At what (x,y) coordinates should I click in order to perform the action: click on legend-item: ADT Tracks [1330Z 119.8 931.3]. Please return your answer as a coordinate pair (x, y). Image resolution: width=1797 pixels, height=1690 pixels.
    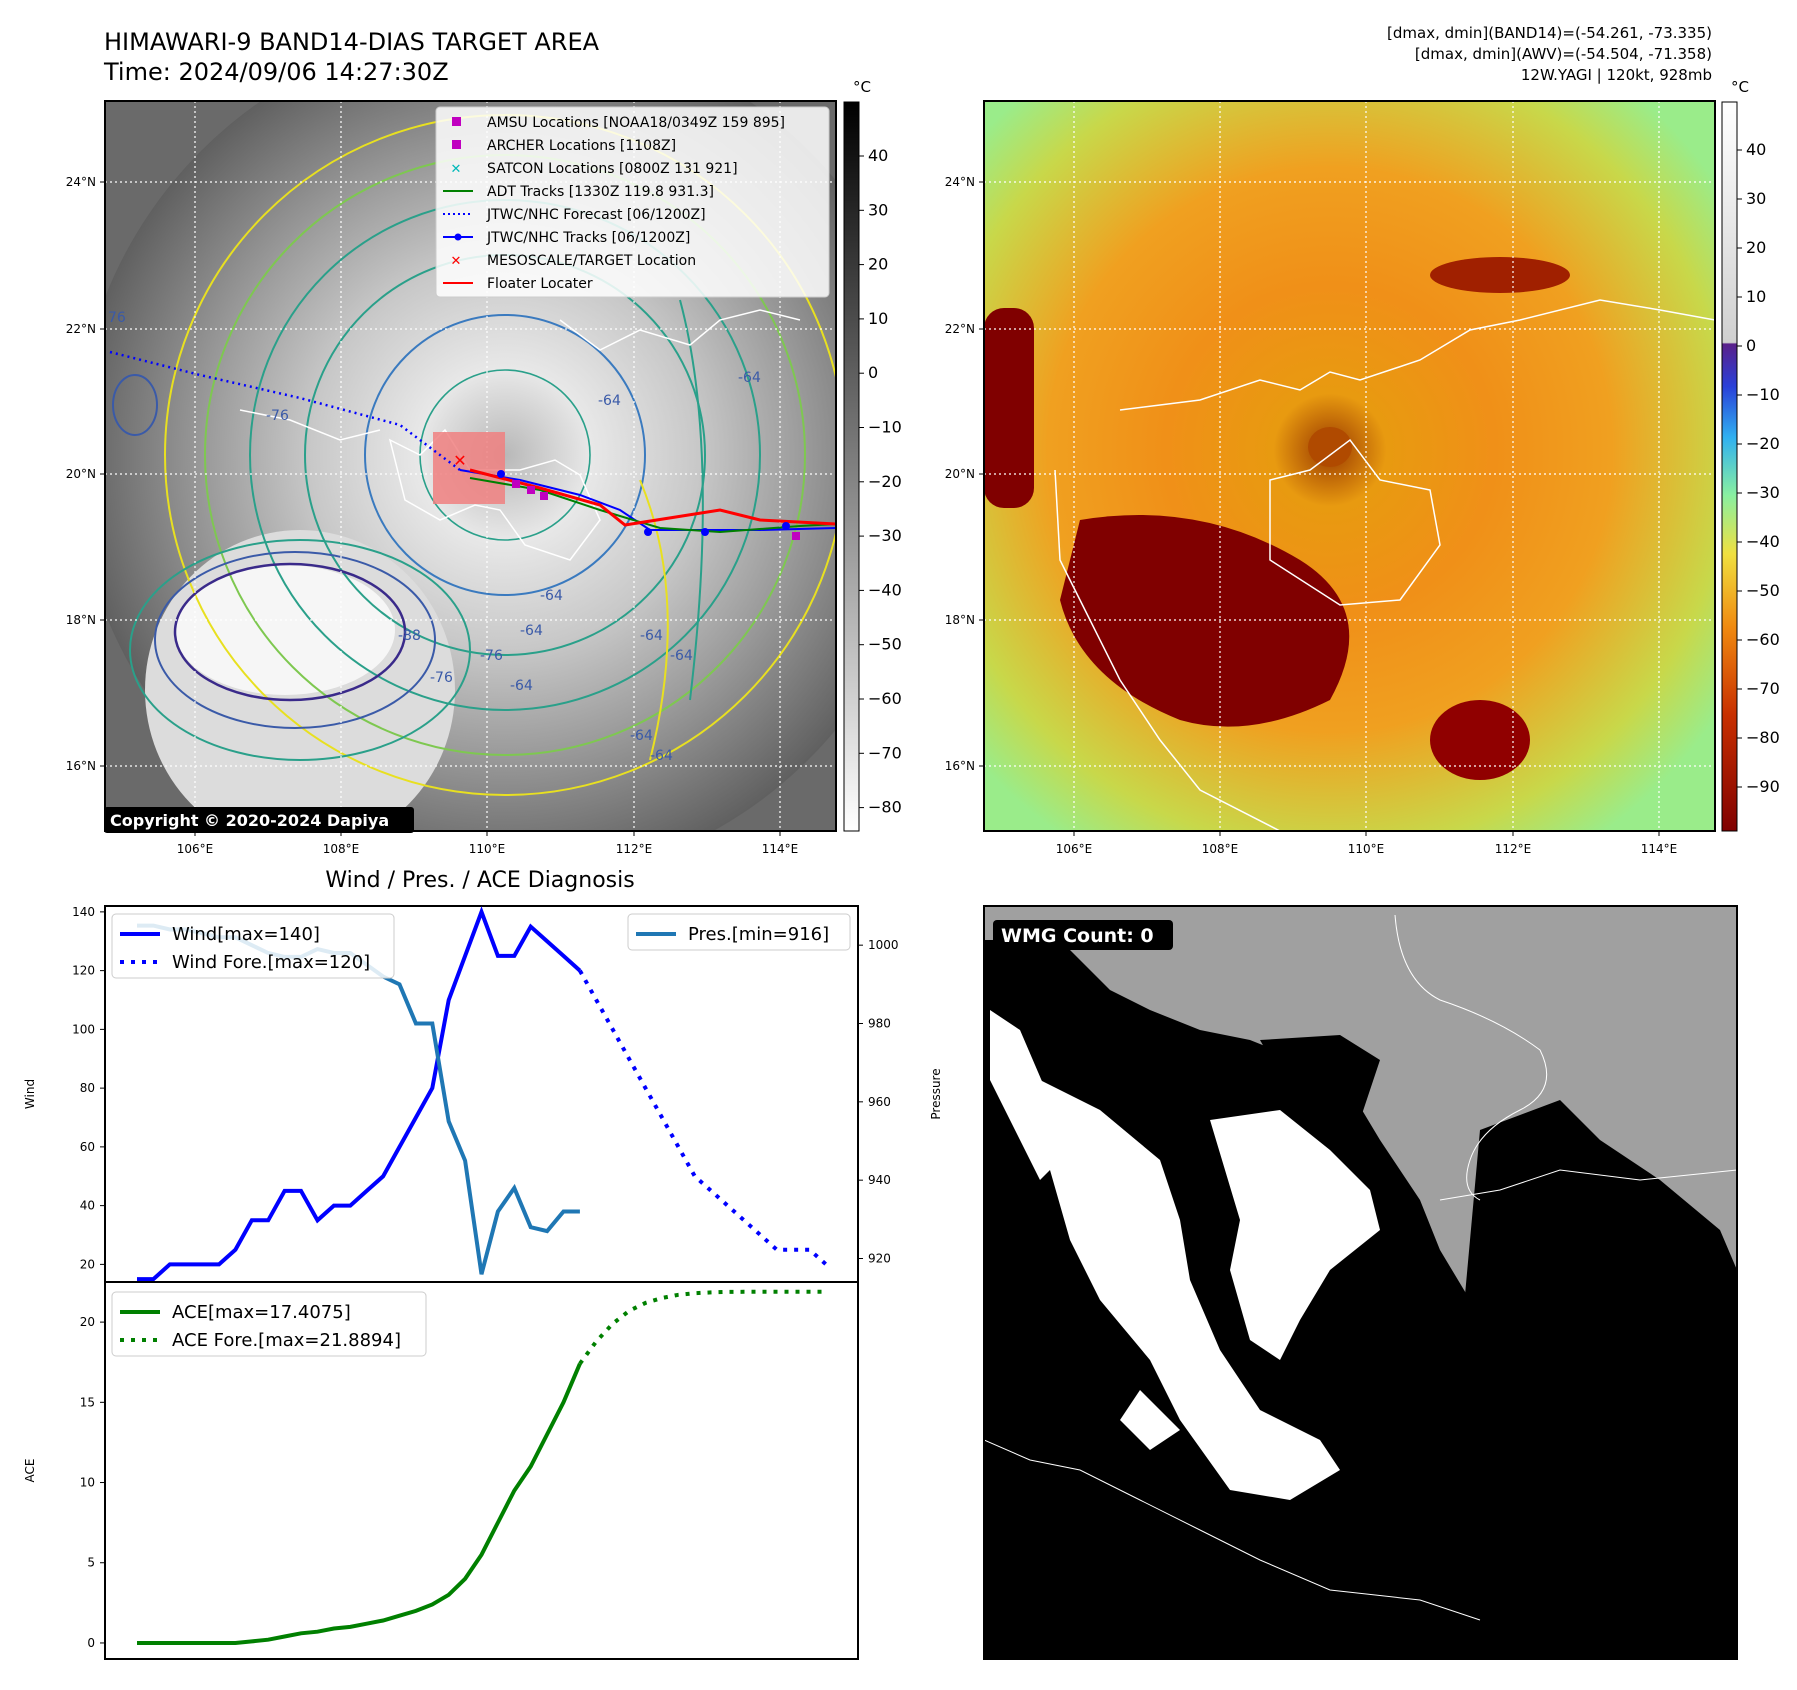
    Looking at the image, I should click on (578, 192).